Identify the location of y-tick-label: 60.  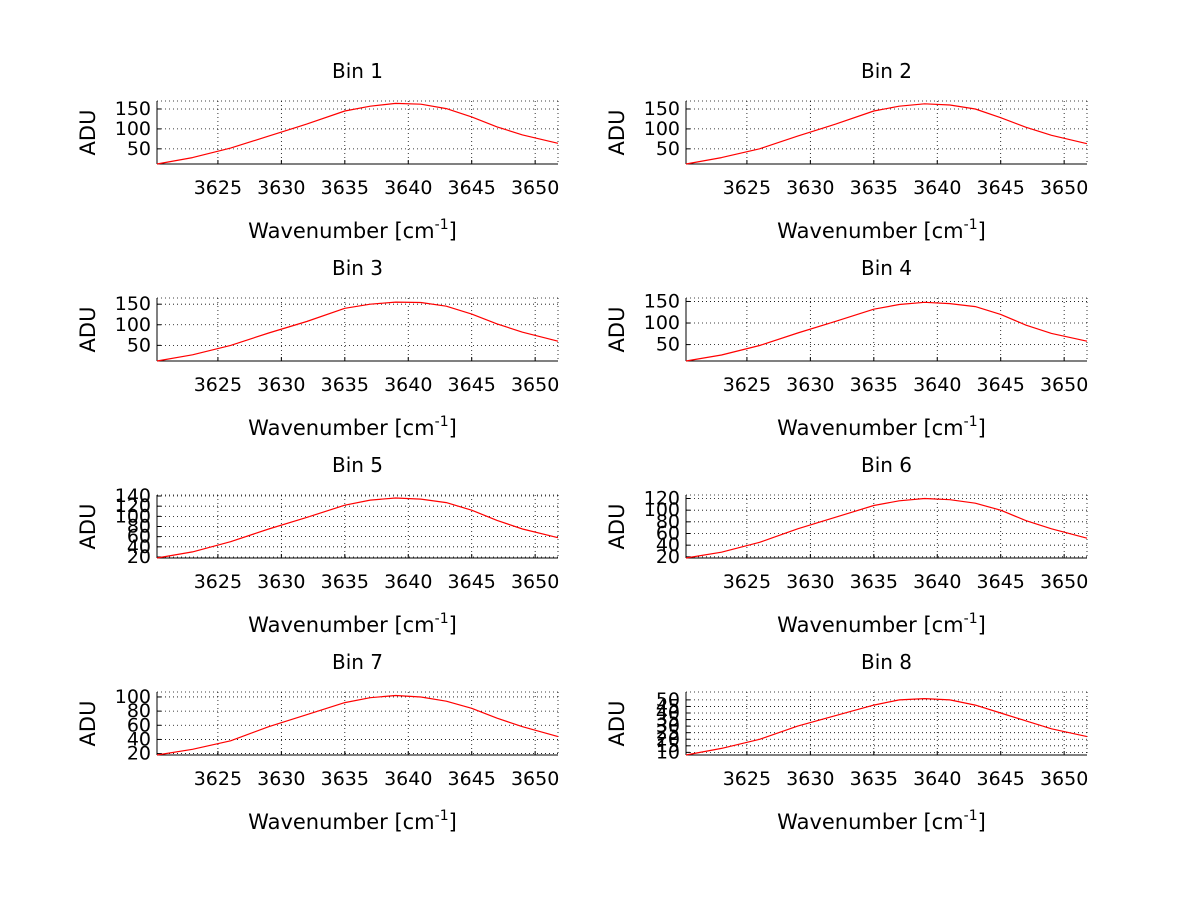
(668, 534).